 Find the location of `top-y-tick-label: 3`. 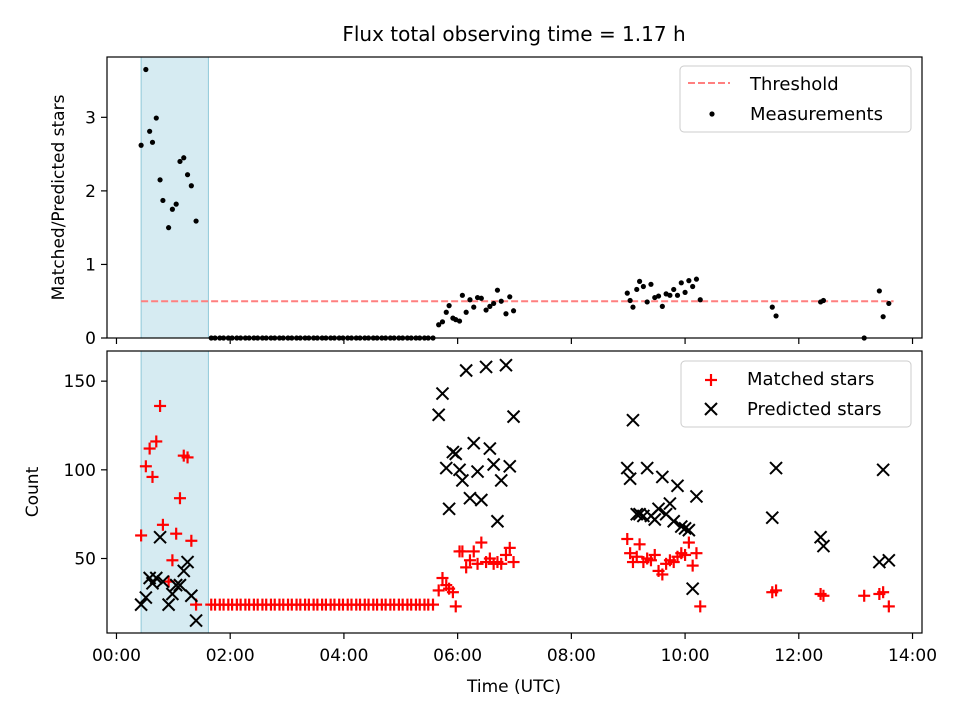

top-y-tick-label: 3 is located at coordinates (90, 118).